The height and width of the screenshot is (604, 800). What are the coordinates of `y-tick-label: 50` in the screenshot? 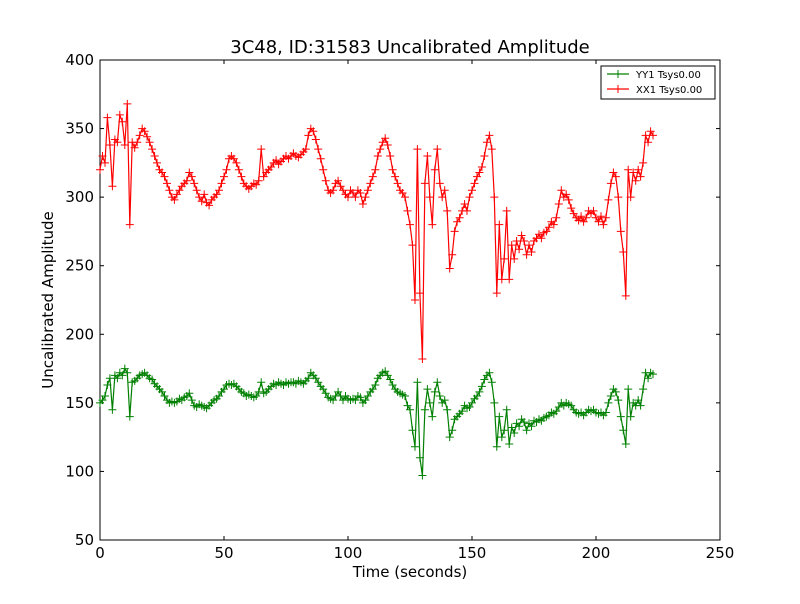 It's located at (84, 540).